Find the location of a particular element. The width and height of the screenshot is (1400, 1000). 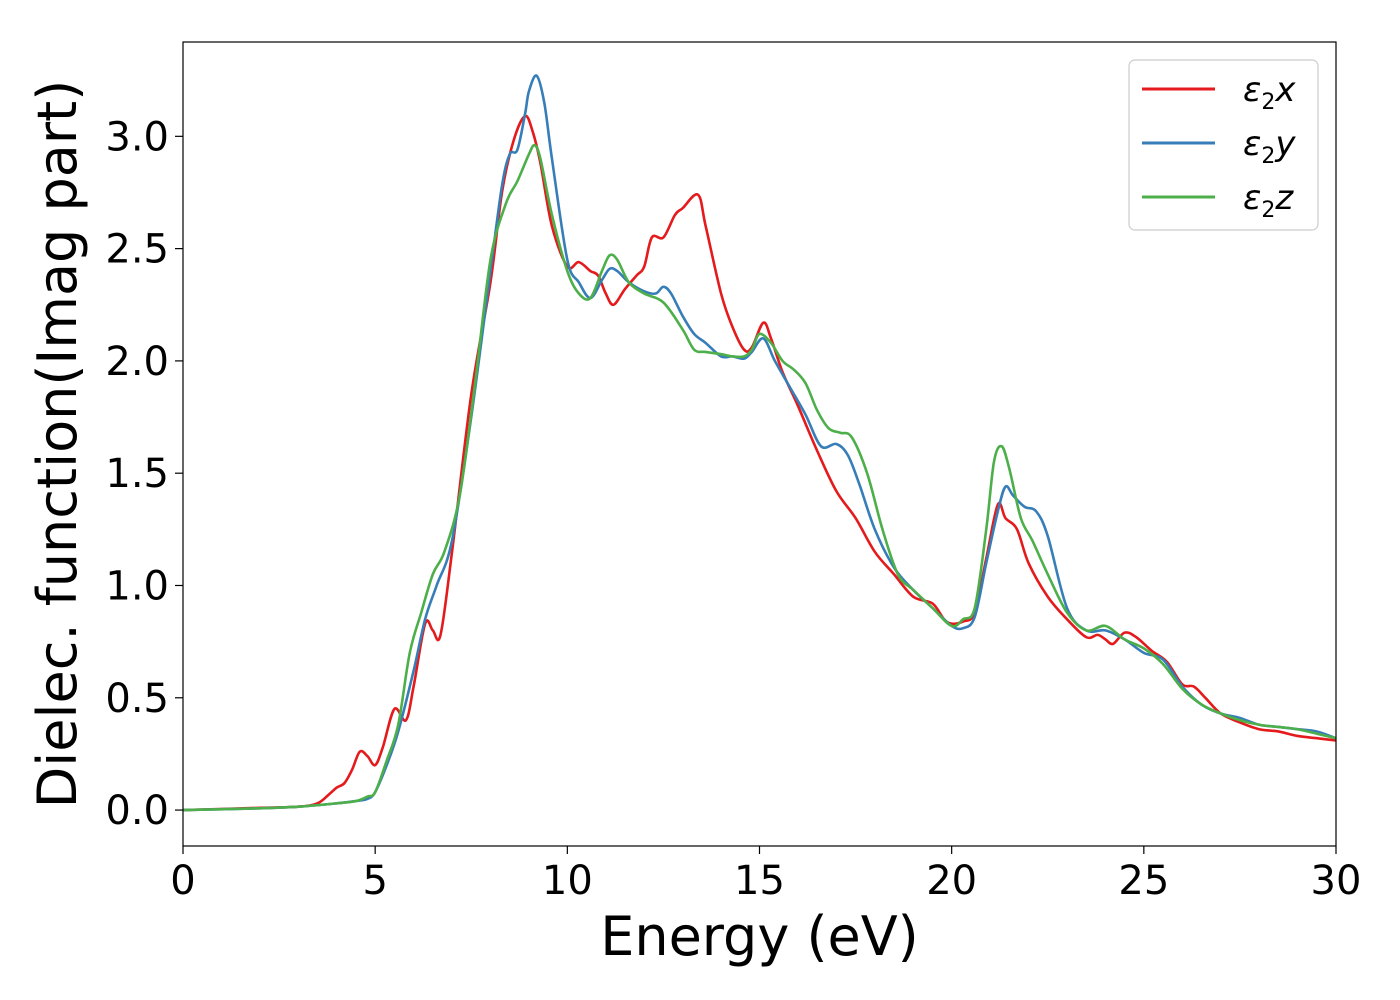

y-tick-label: 1.5 is located at coordinates (137, 474).